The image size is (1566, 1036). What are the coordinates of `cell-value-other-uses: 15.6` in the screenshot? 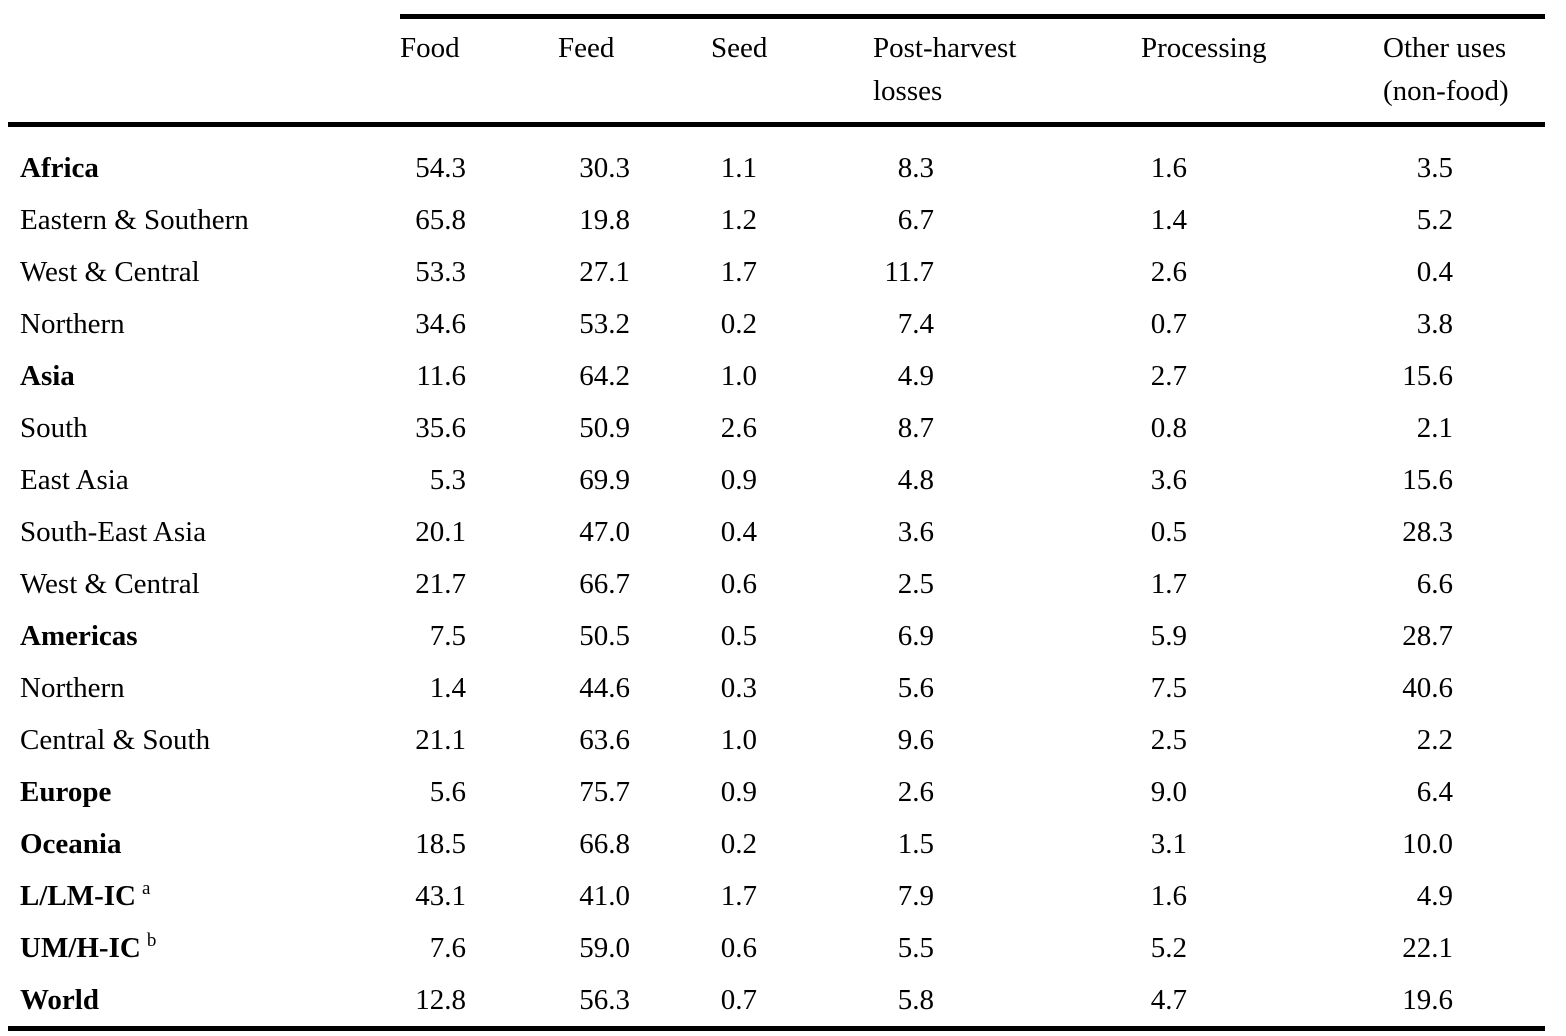 It's located at (1427, 480).